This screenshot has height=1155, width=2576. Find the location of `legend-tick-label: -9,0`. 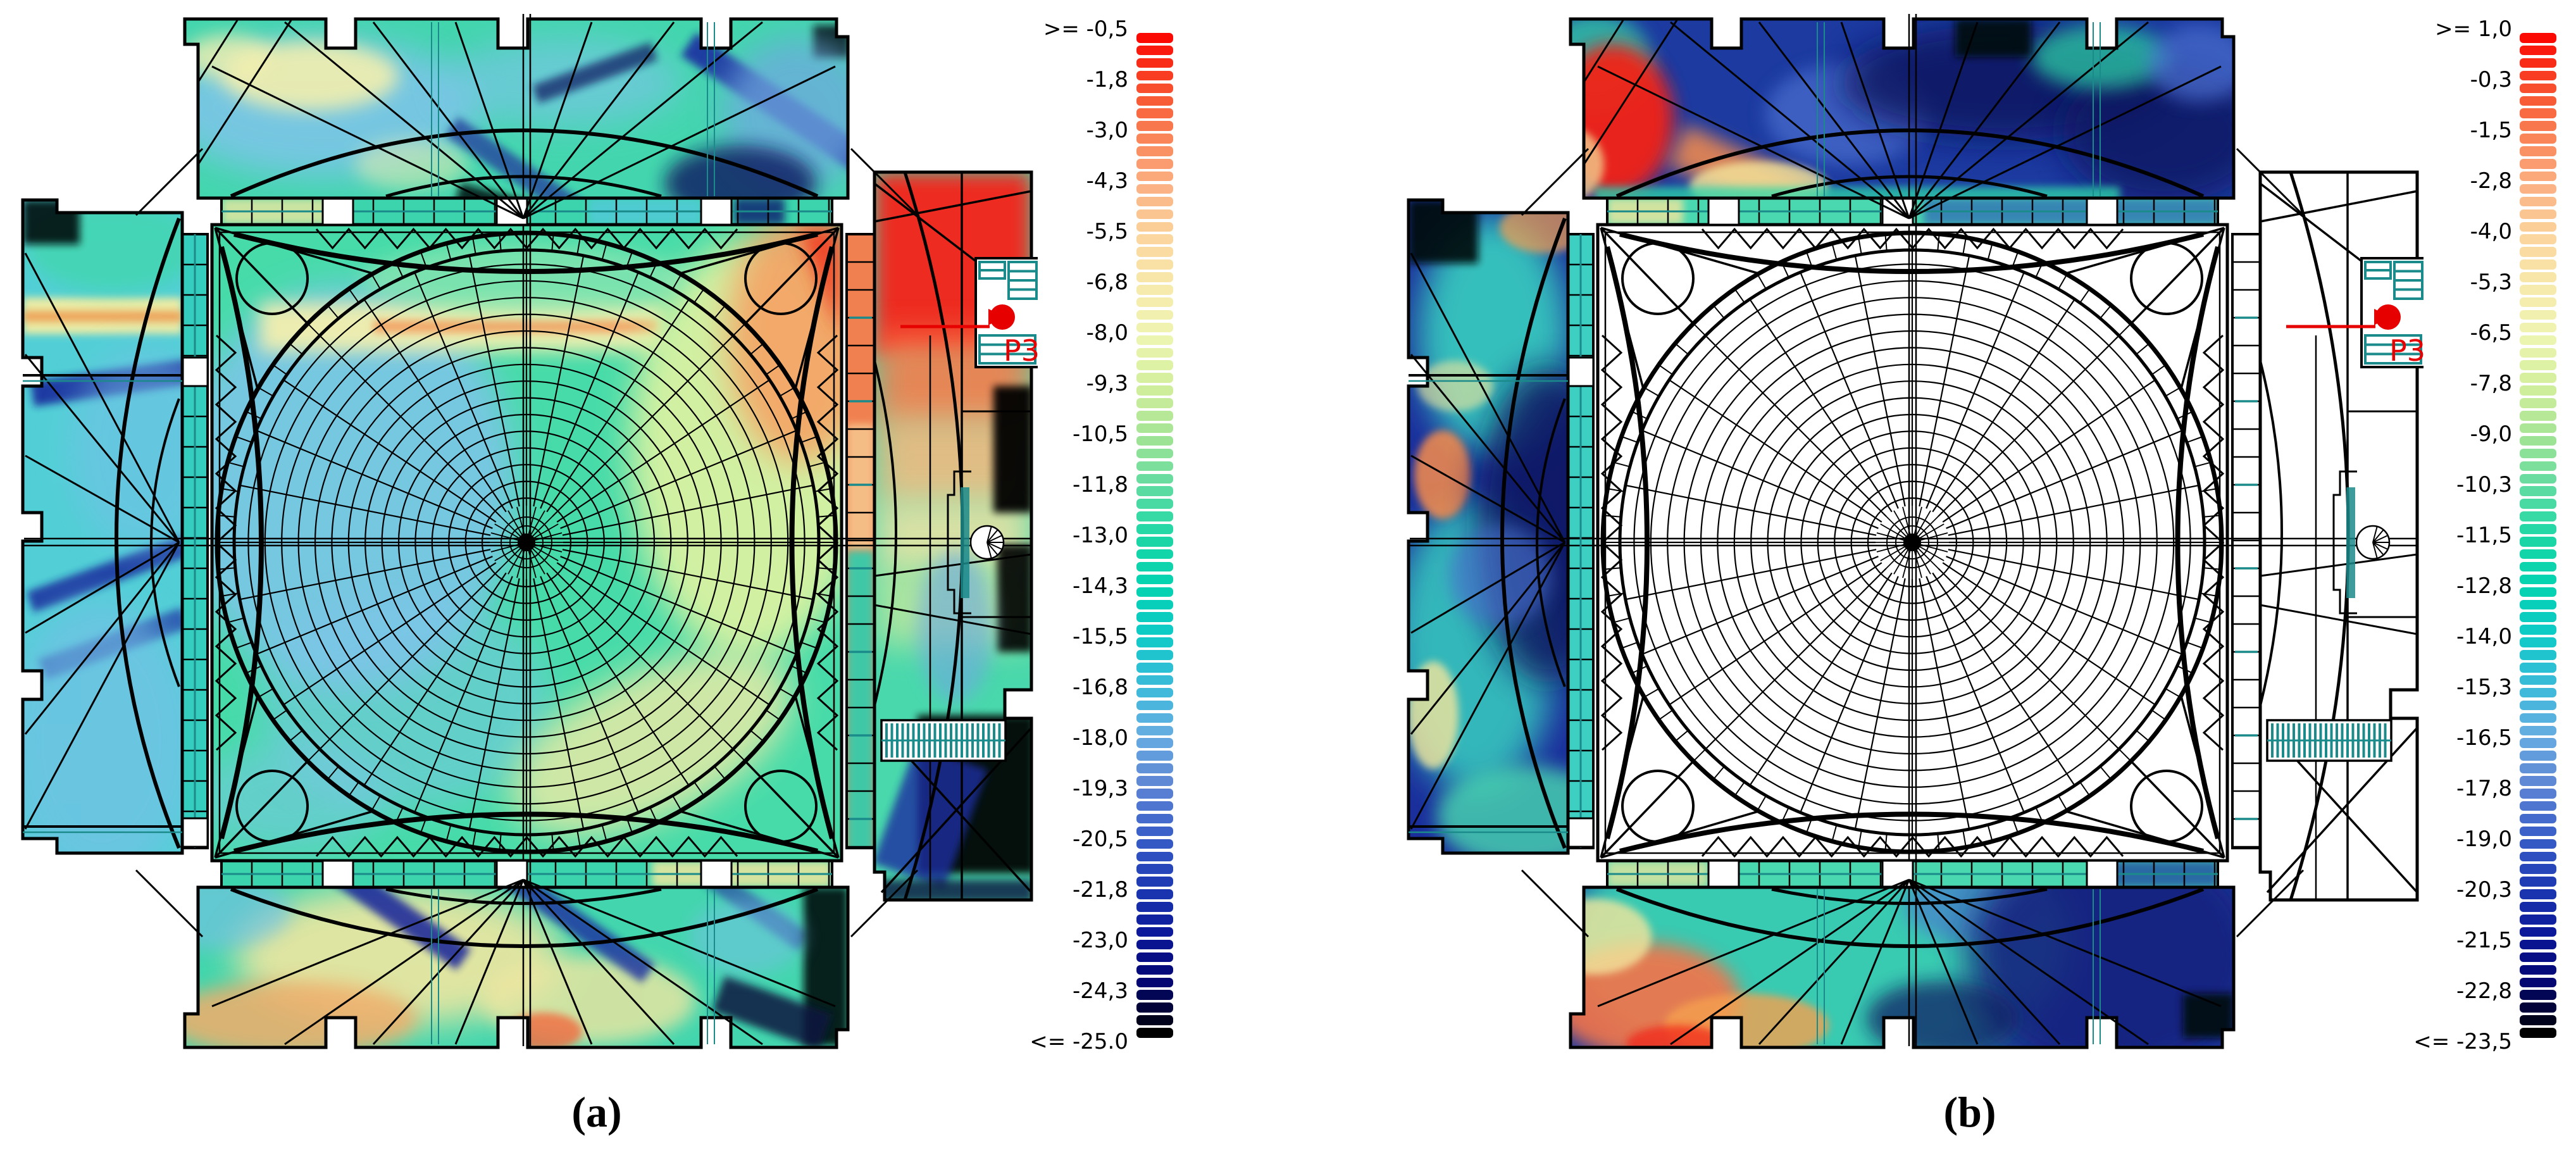

legend-tick-label: -9,0 is located at coordinates (2491, 434).